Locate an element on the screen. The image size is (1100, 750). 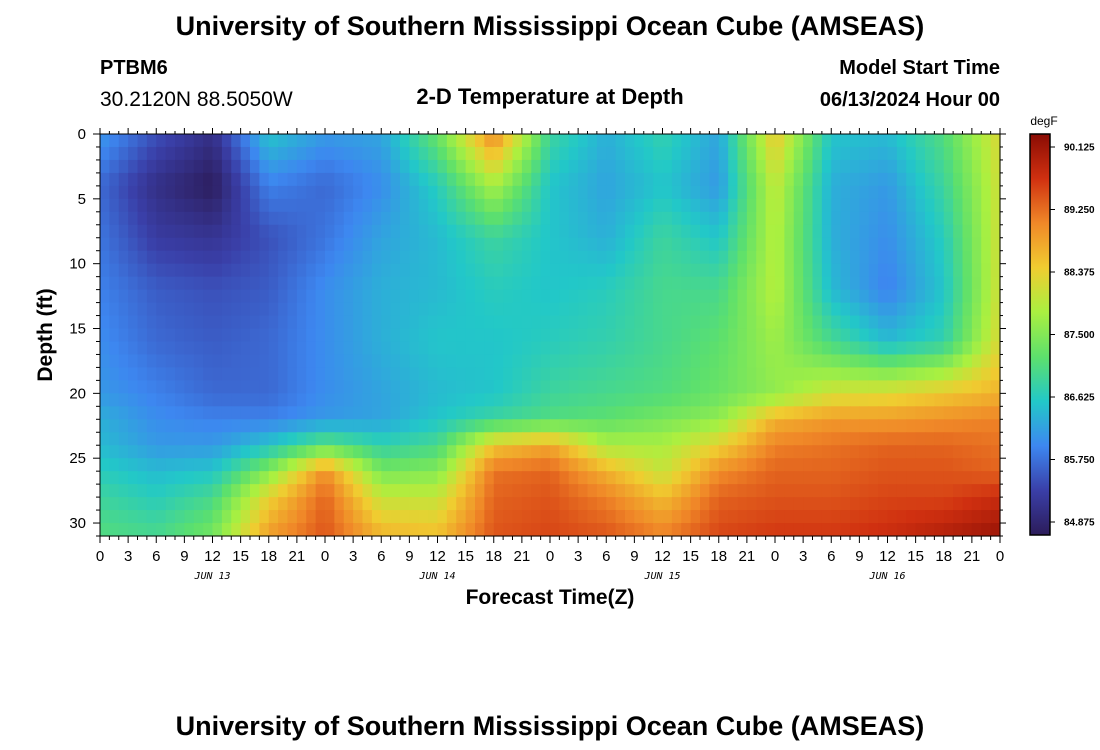
x-tick-label: 15 is located at coordinates (240, 556).